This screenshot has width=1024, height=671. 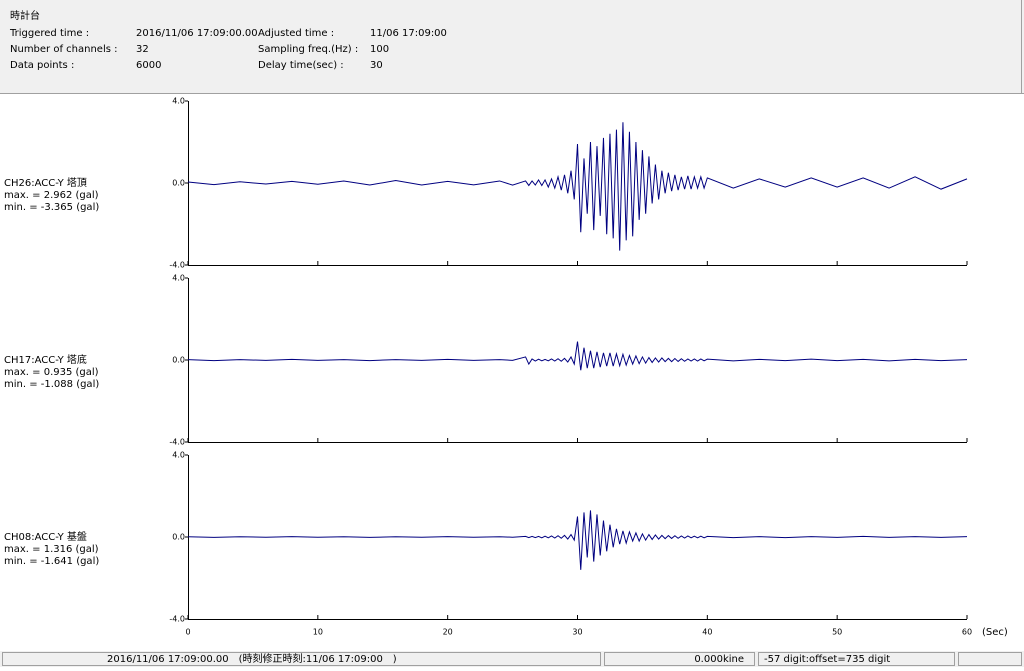 I want to click on status-digit: -57 digit:offset=735 digit, so click(x=827, y=659).